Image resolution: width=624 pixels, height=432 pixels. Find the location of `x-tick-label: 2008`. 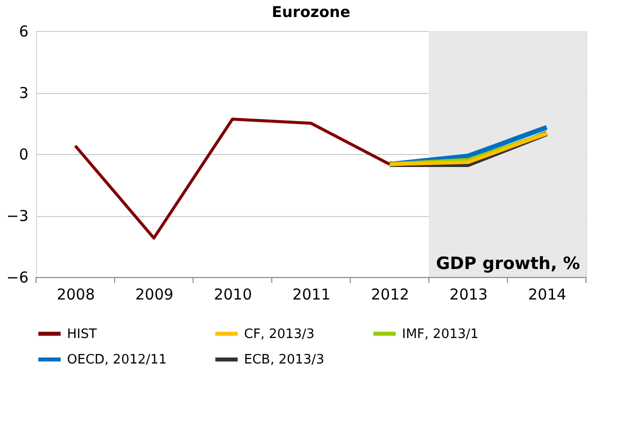

x-tick-label: 2008 is located at coordinates (75, 295).